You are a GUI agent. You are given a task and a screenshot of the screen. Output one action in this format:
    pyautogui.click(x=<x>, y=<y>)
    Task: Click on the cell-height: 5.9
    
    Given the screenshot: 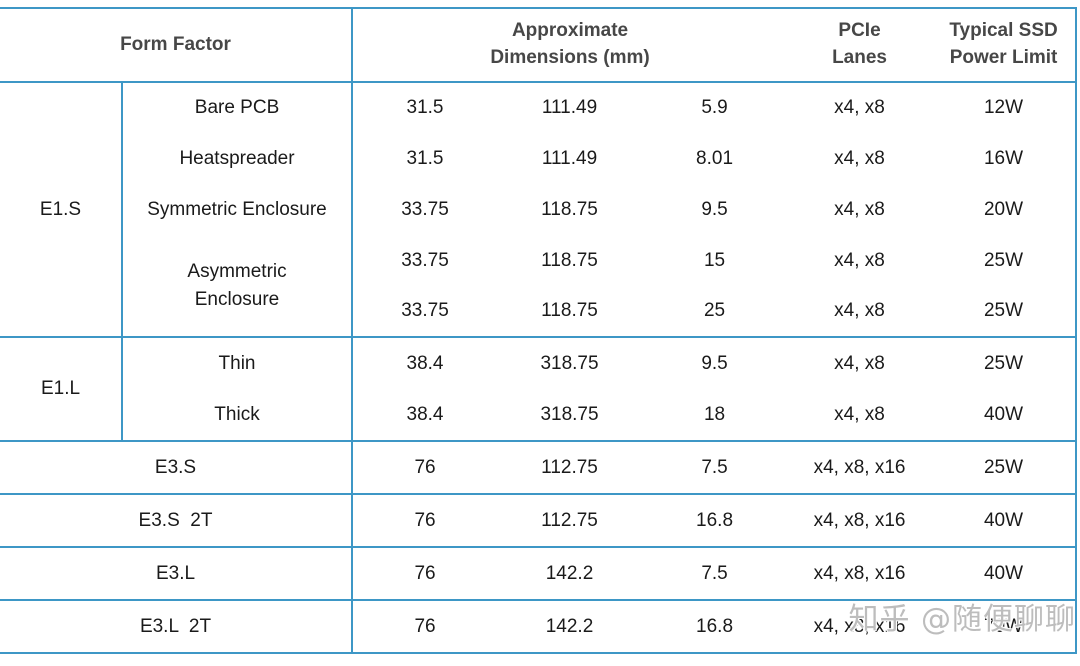 What is the action you would take?
    pyautogui.click(x=714, y=108)
    